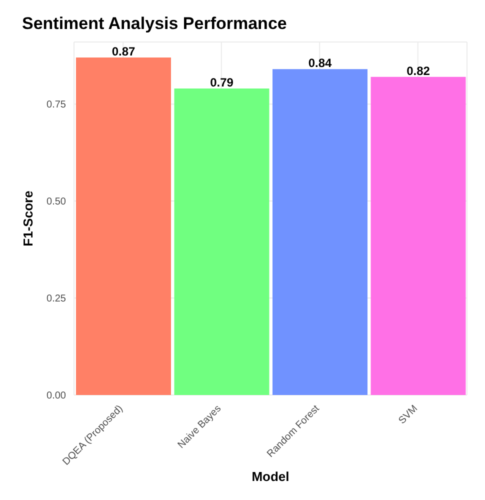 Image resolution: width=485 pixels, height=500 pixels. I want to click on chart-title: Sentiment Analysis Performance, so click(154, 23).